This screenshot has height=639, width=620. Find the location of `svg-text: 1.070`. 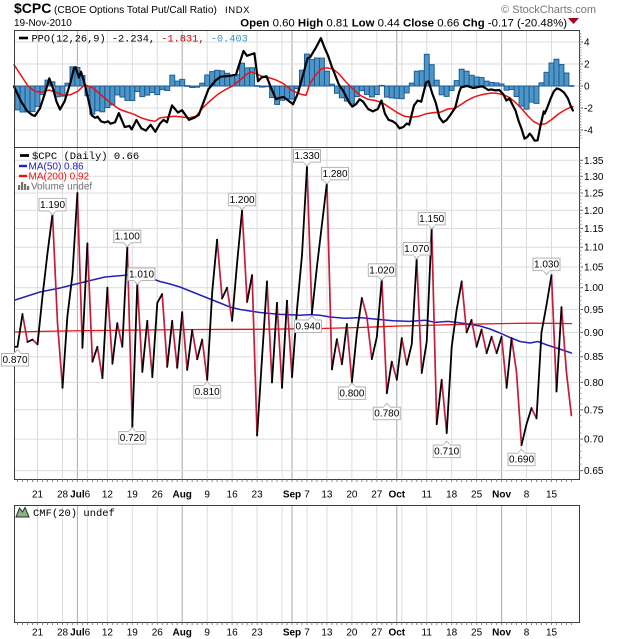

svg-text: 1.070 is located at coordinates (416, 249).